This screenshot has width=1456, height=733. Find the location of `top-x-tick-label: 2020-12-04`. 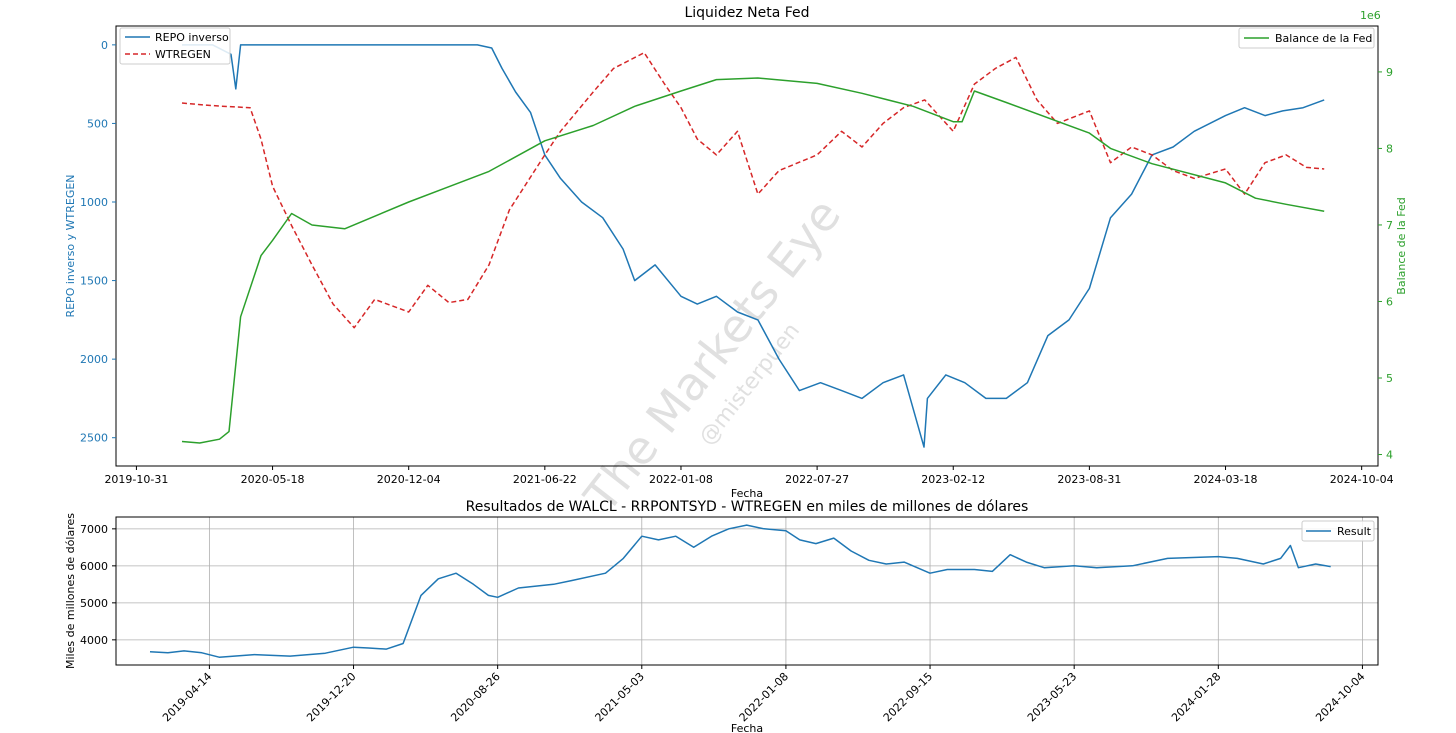

top-x-tick-label: 2020-12-04 is located at coordinates (409, 479).